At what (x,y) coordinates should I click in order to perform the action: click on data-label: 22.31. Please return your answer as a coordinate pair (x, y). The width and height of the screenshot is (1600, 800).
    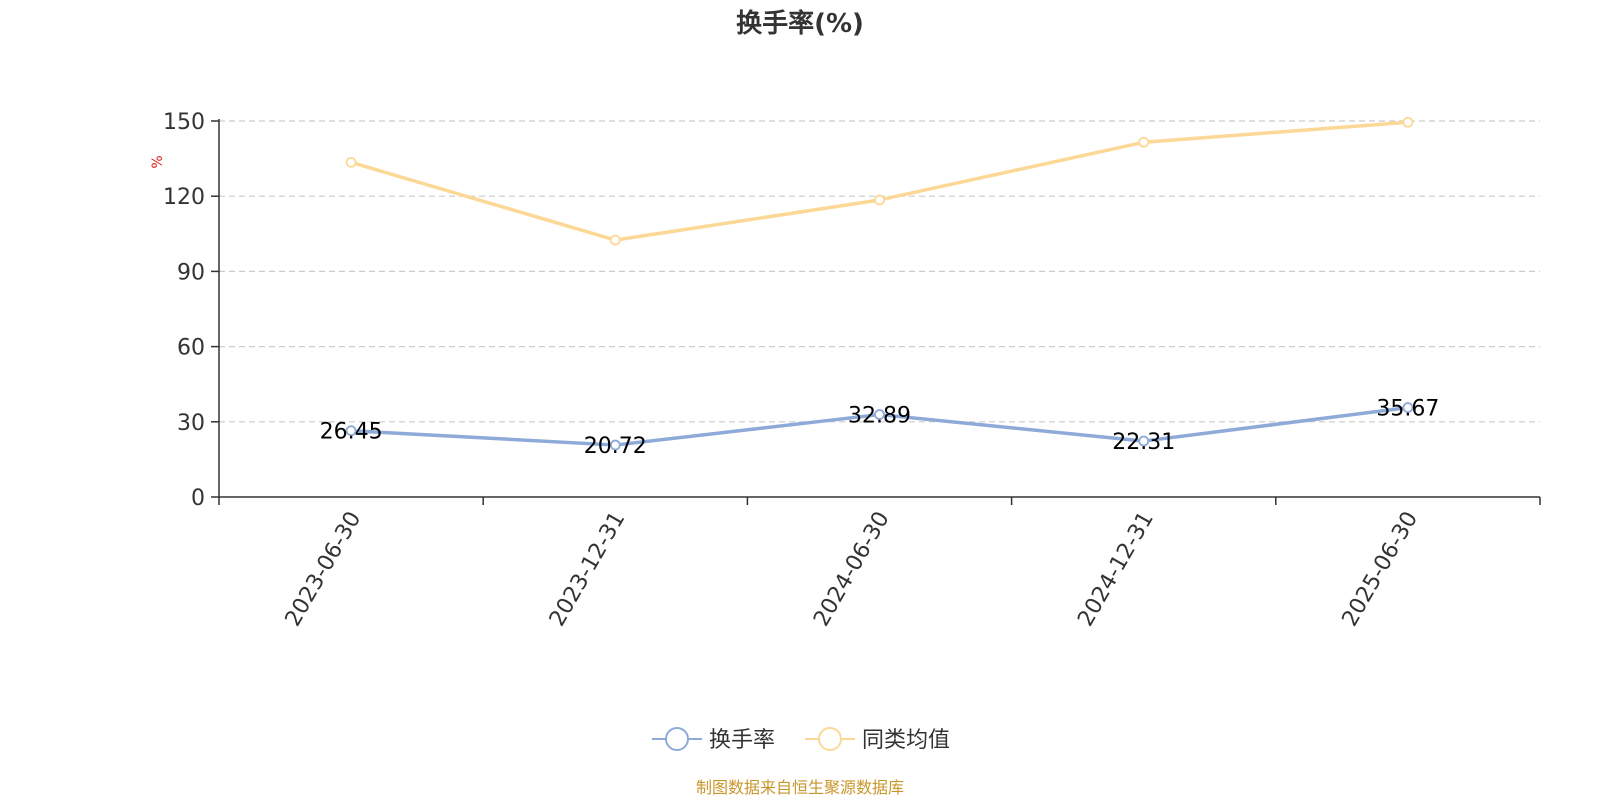
    Looking at the image, I should click on (1143, 442).